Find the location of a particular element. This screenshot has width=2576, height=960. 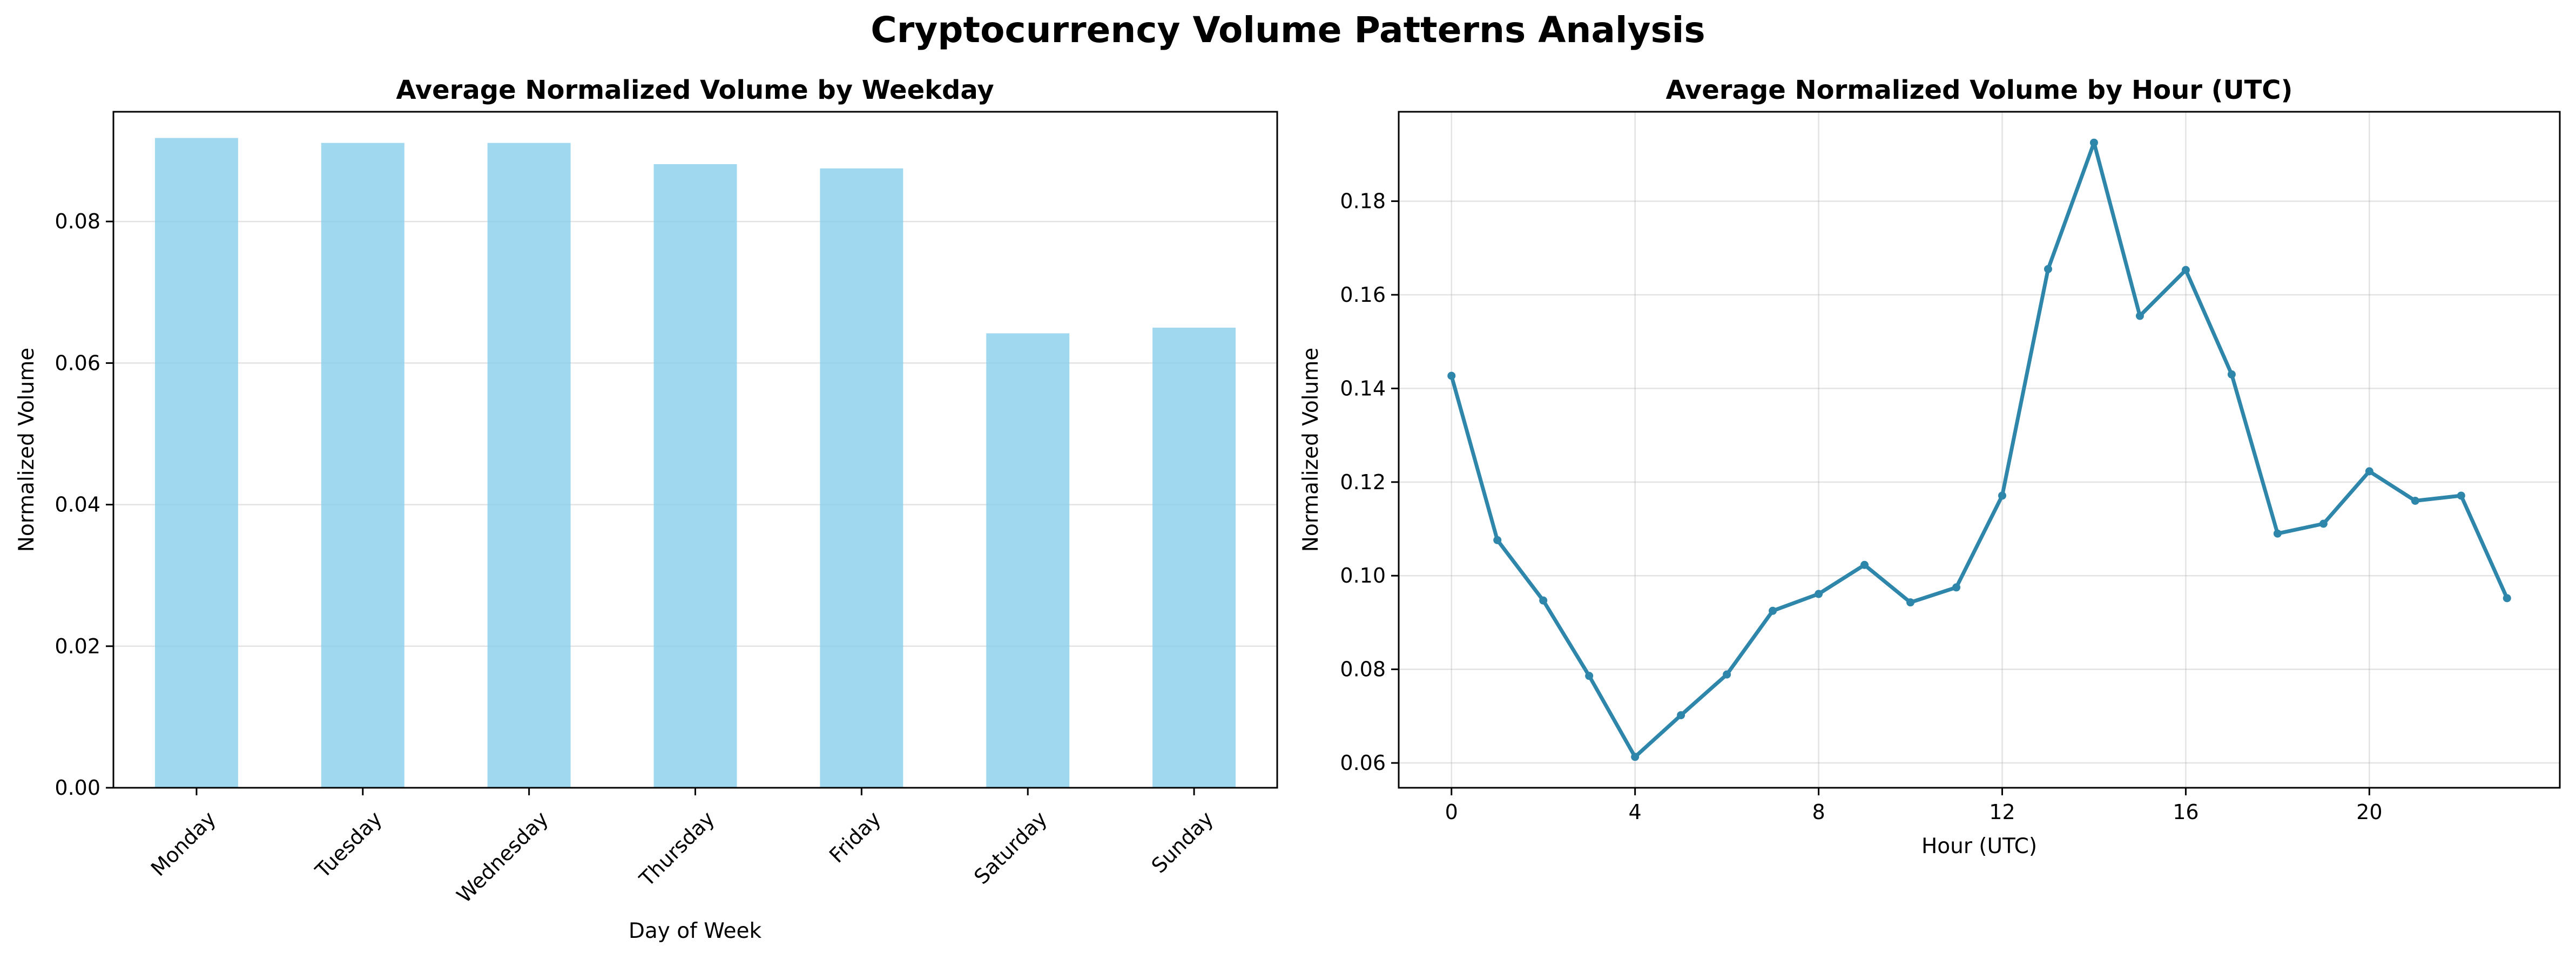

hourly-x-ticks: 0 4 8 12 16 20 is located at coordinates (1914, 806).